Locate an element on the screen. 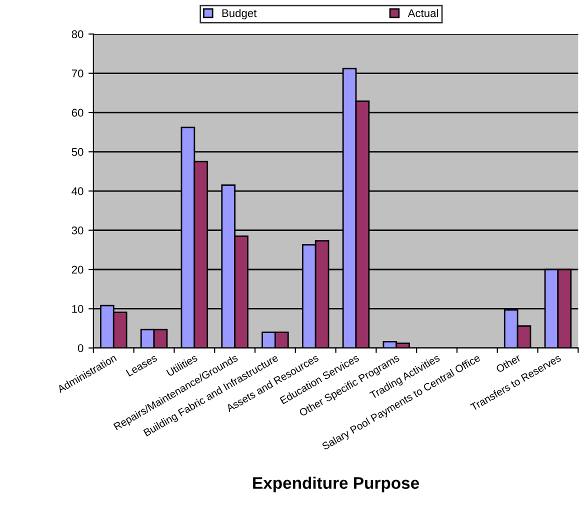  legend-label: Budget is located at coordinates (239, 14).